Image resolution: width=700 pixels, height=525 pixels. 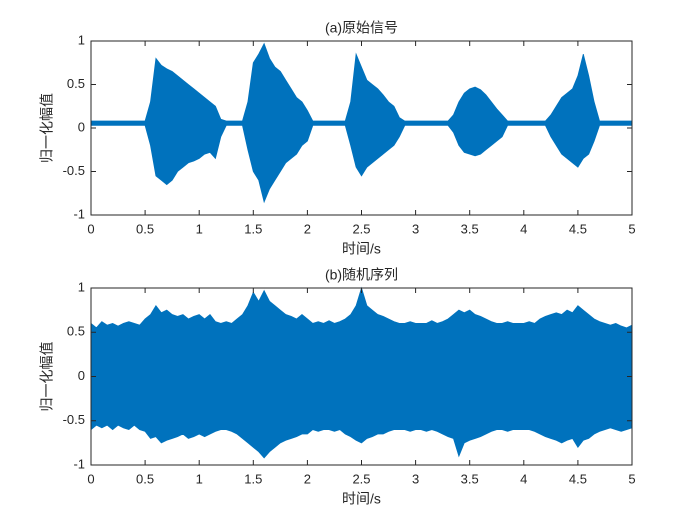 I want to click on chart-title: (a)原始信号, so click(x=361, y=28).